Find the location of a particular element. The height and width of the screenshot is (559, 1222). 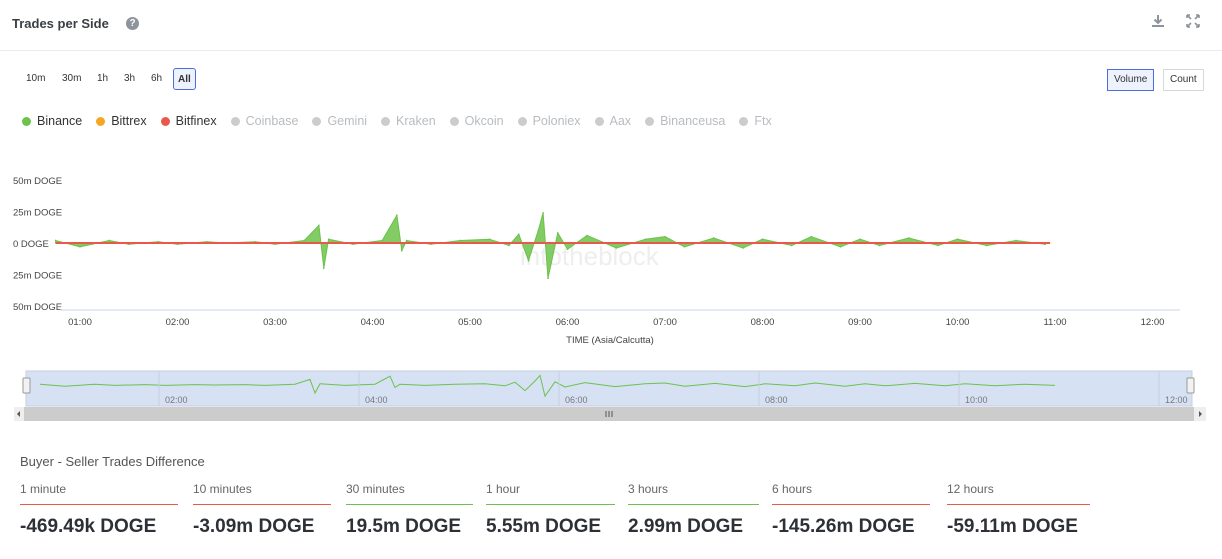

legend-item-ftx: Ftx is located at coordinates (755, 121).